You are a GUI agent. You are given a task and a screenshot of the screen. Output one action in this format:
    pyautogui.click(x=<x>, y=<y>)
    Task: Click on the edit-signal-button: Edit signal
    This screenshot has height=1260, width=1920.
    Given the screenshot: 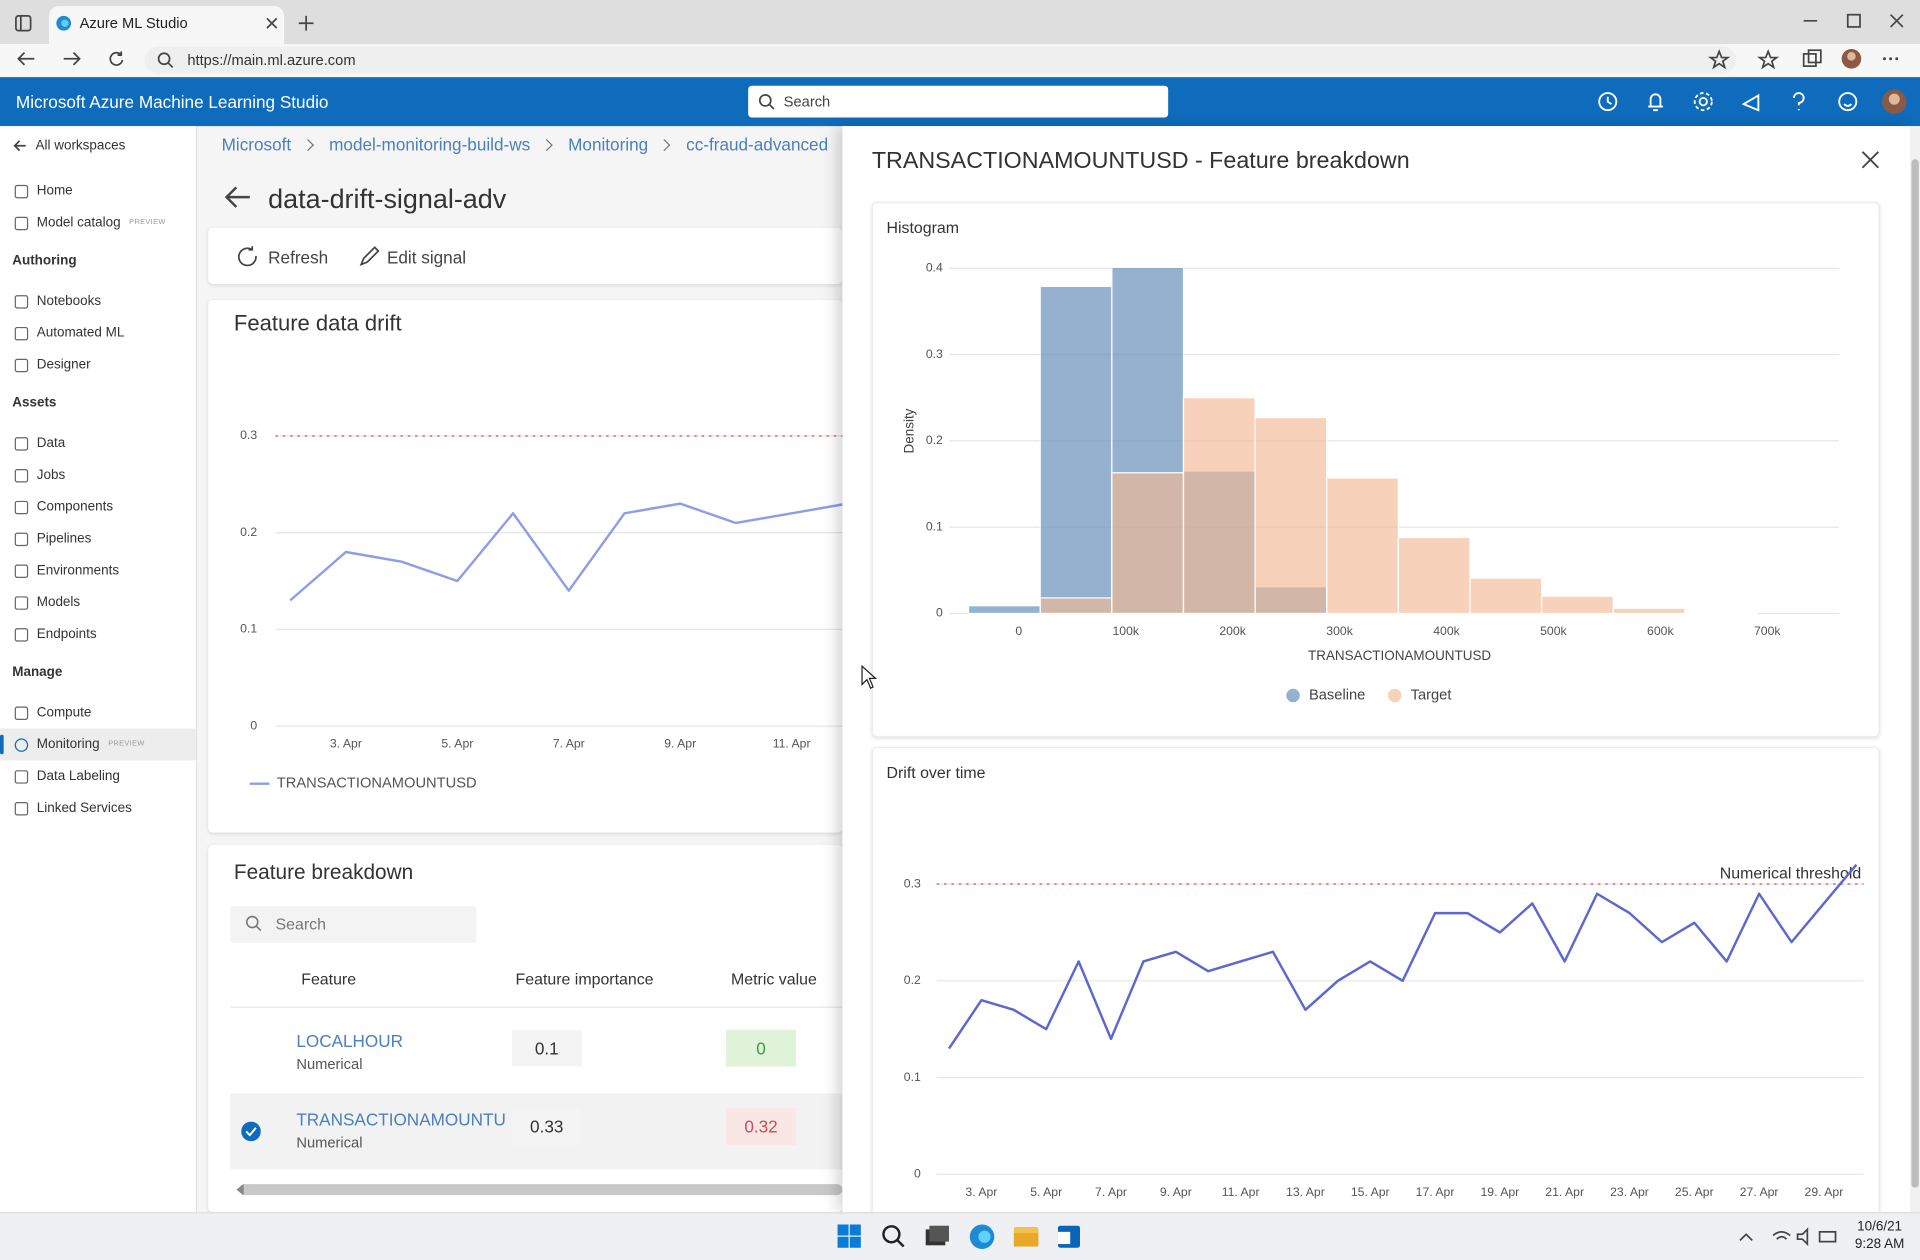 What is the action you would take?
    pyautogui.click(x=426, y=257)
    